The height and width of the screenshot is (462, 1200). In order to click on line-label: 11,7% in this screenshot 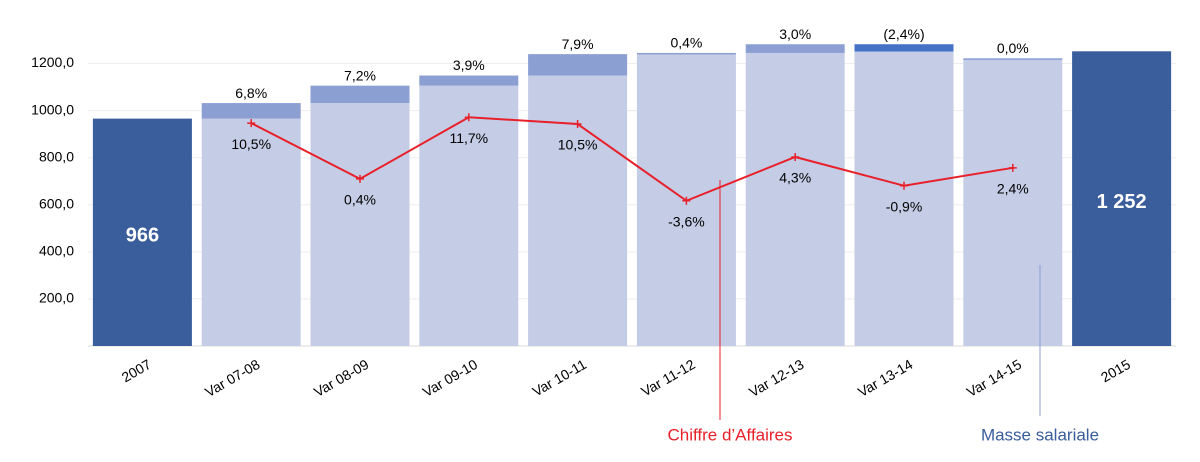, I will do `click(468, 138)`.